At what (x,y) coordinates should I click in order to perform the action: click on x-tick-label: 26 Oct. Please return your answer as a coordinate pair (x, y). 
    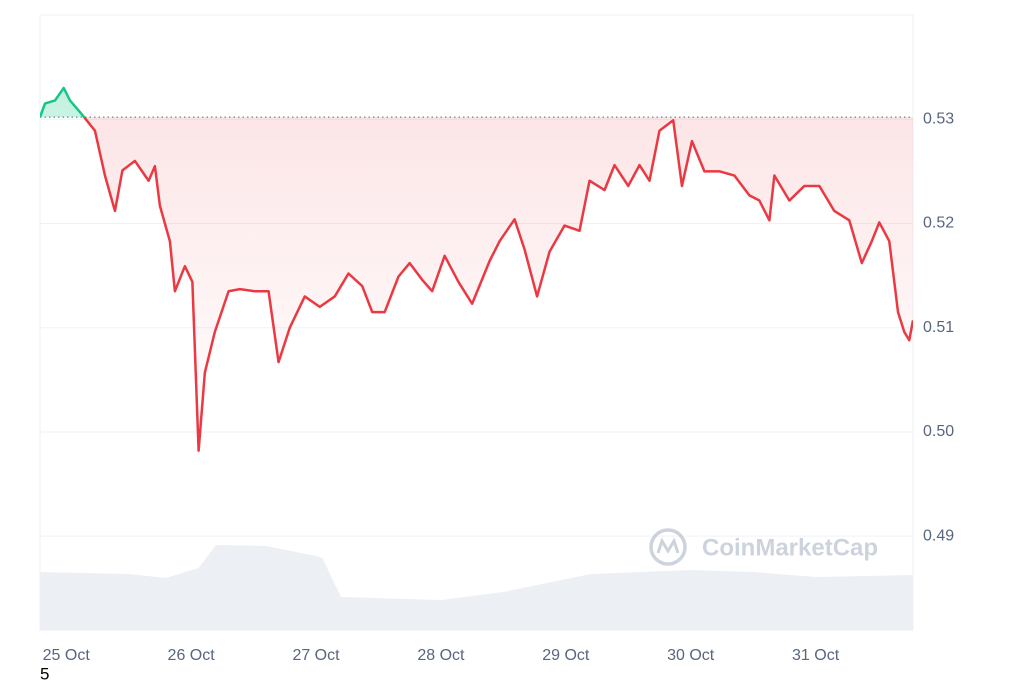
    Looking at the image, I should click on (192, 655).